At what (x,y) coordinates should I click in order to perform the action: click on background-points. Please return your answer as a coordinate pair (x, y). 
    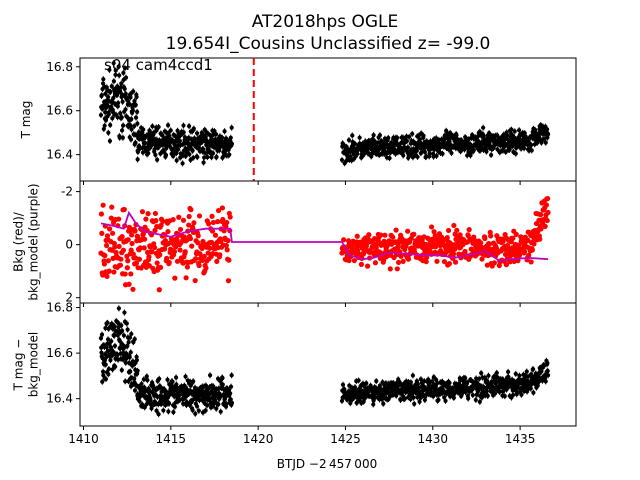
    Looking at the image, I should click on (324, 244).